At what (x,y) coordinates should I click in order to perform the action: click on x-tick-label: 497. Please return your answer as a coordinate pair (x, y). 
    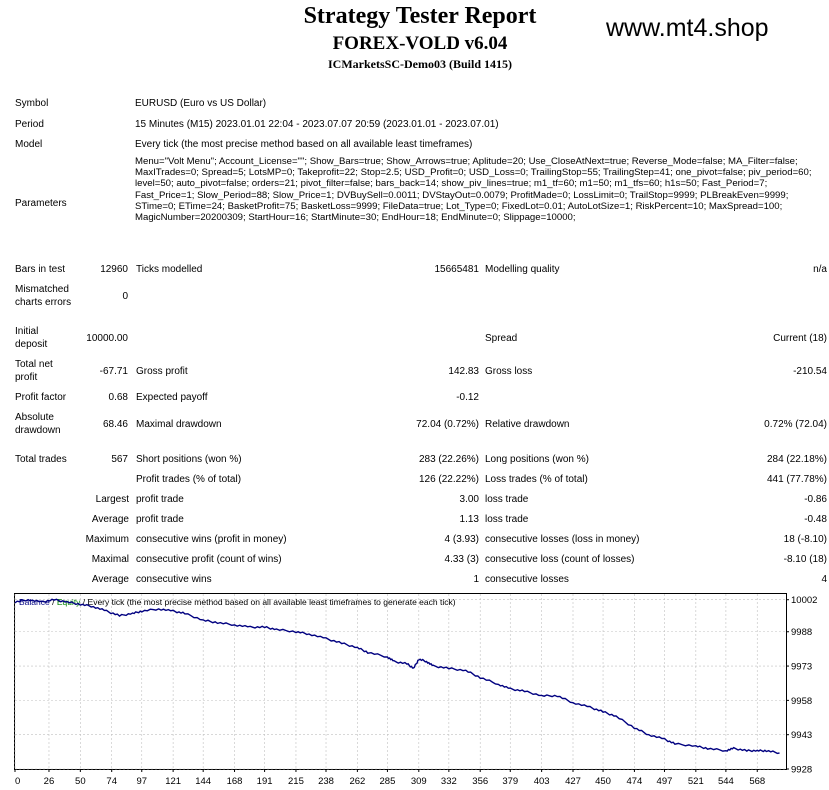
    Looking at the image, I should click on (665, 781).